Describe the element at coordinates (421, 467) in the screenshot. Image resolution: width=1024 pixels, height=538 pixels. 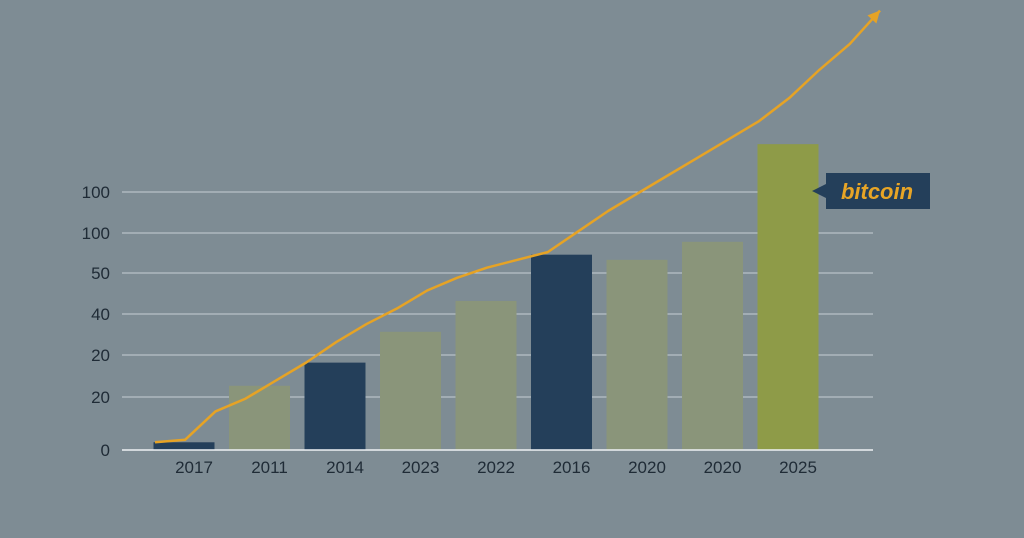
I see `x-tick-label: 2023` at that location.